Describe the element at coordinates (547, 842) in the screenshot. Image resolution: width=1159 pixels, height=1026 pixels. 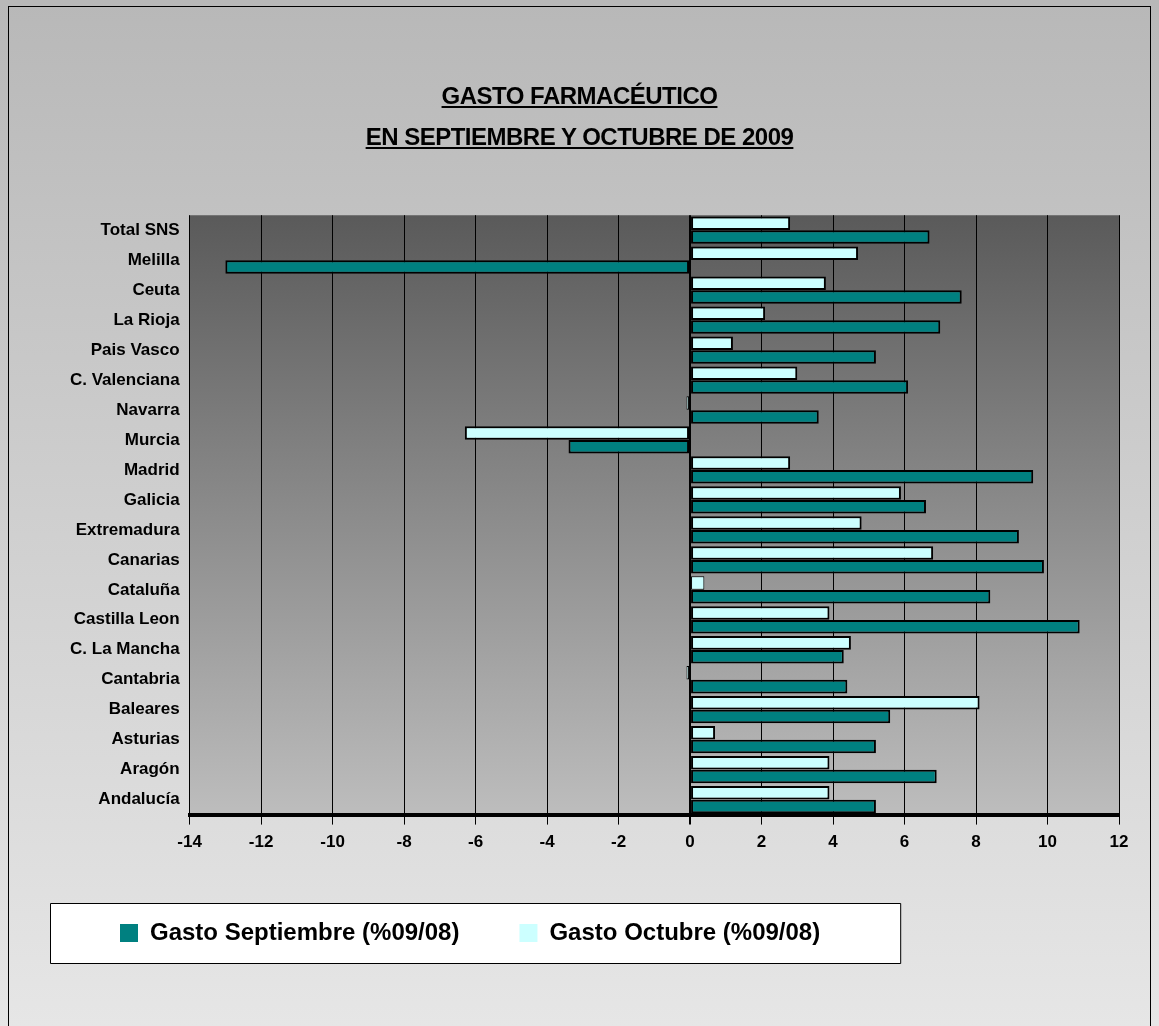
I see `x-tick-label: -4` at that location.